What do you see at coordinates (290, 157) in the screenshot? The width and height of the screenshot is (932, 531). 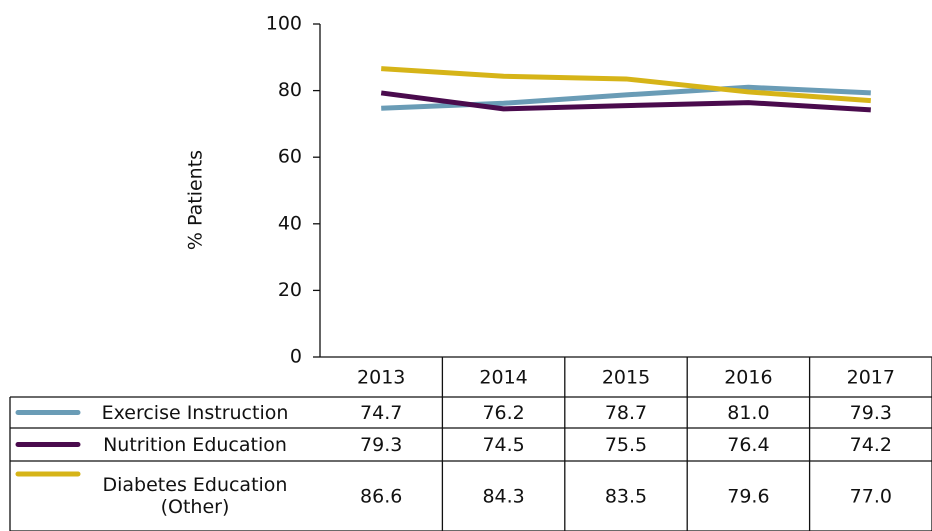 I see `y-tick-label: 60` at bounding box center [290, 157].